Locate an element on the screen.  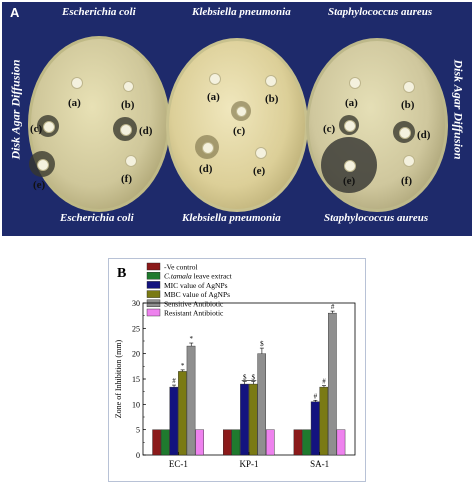
side-label-left: Disk Agar Diffusion is located at coordinates (15, 109).